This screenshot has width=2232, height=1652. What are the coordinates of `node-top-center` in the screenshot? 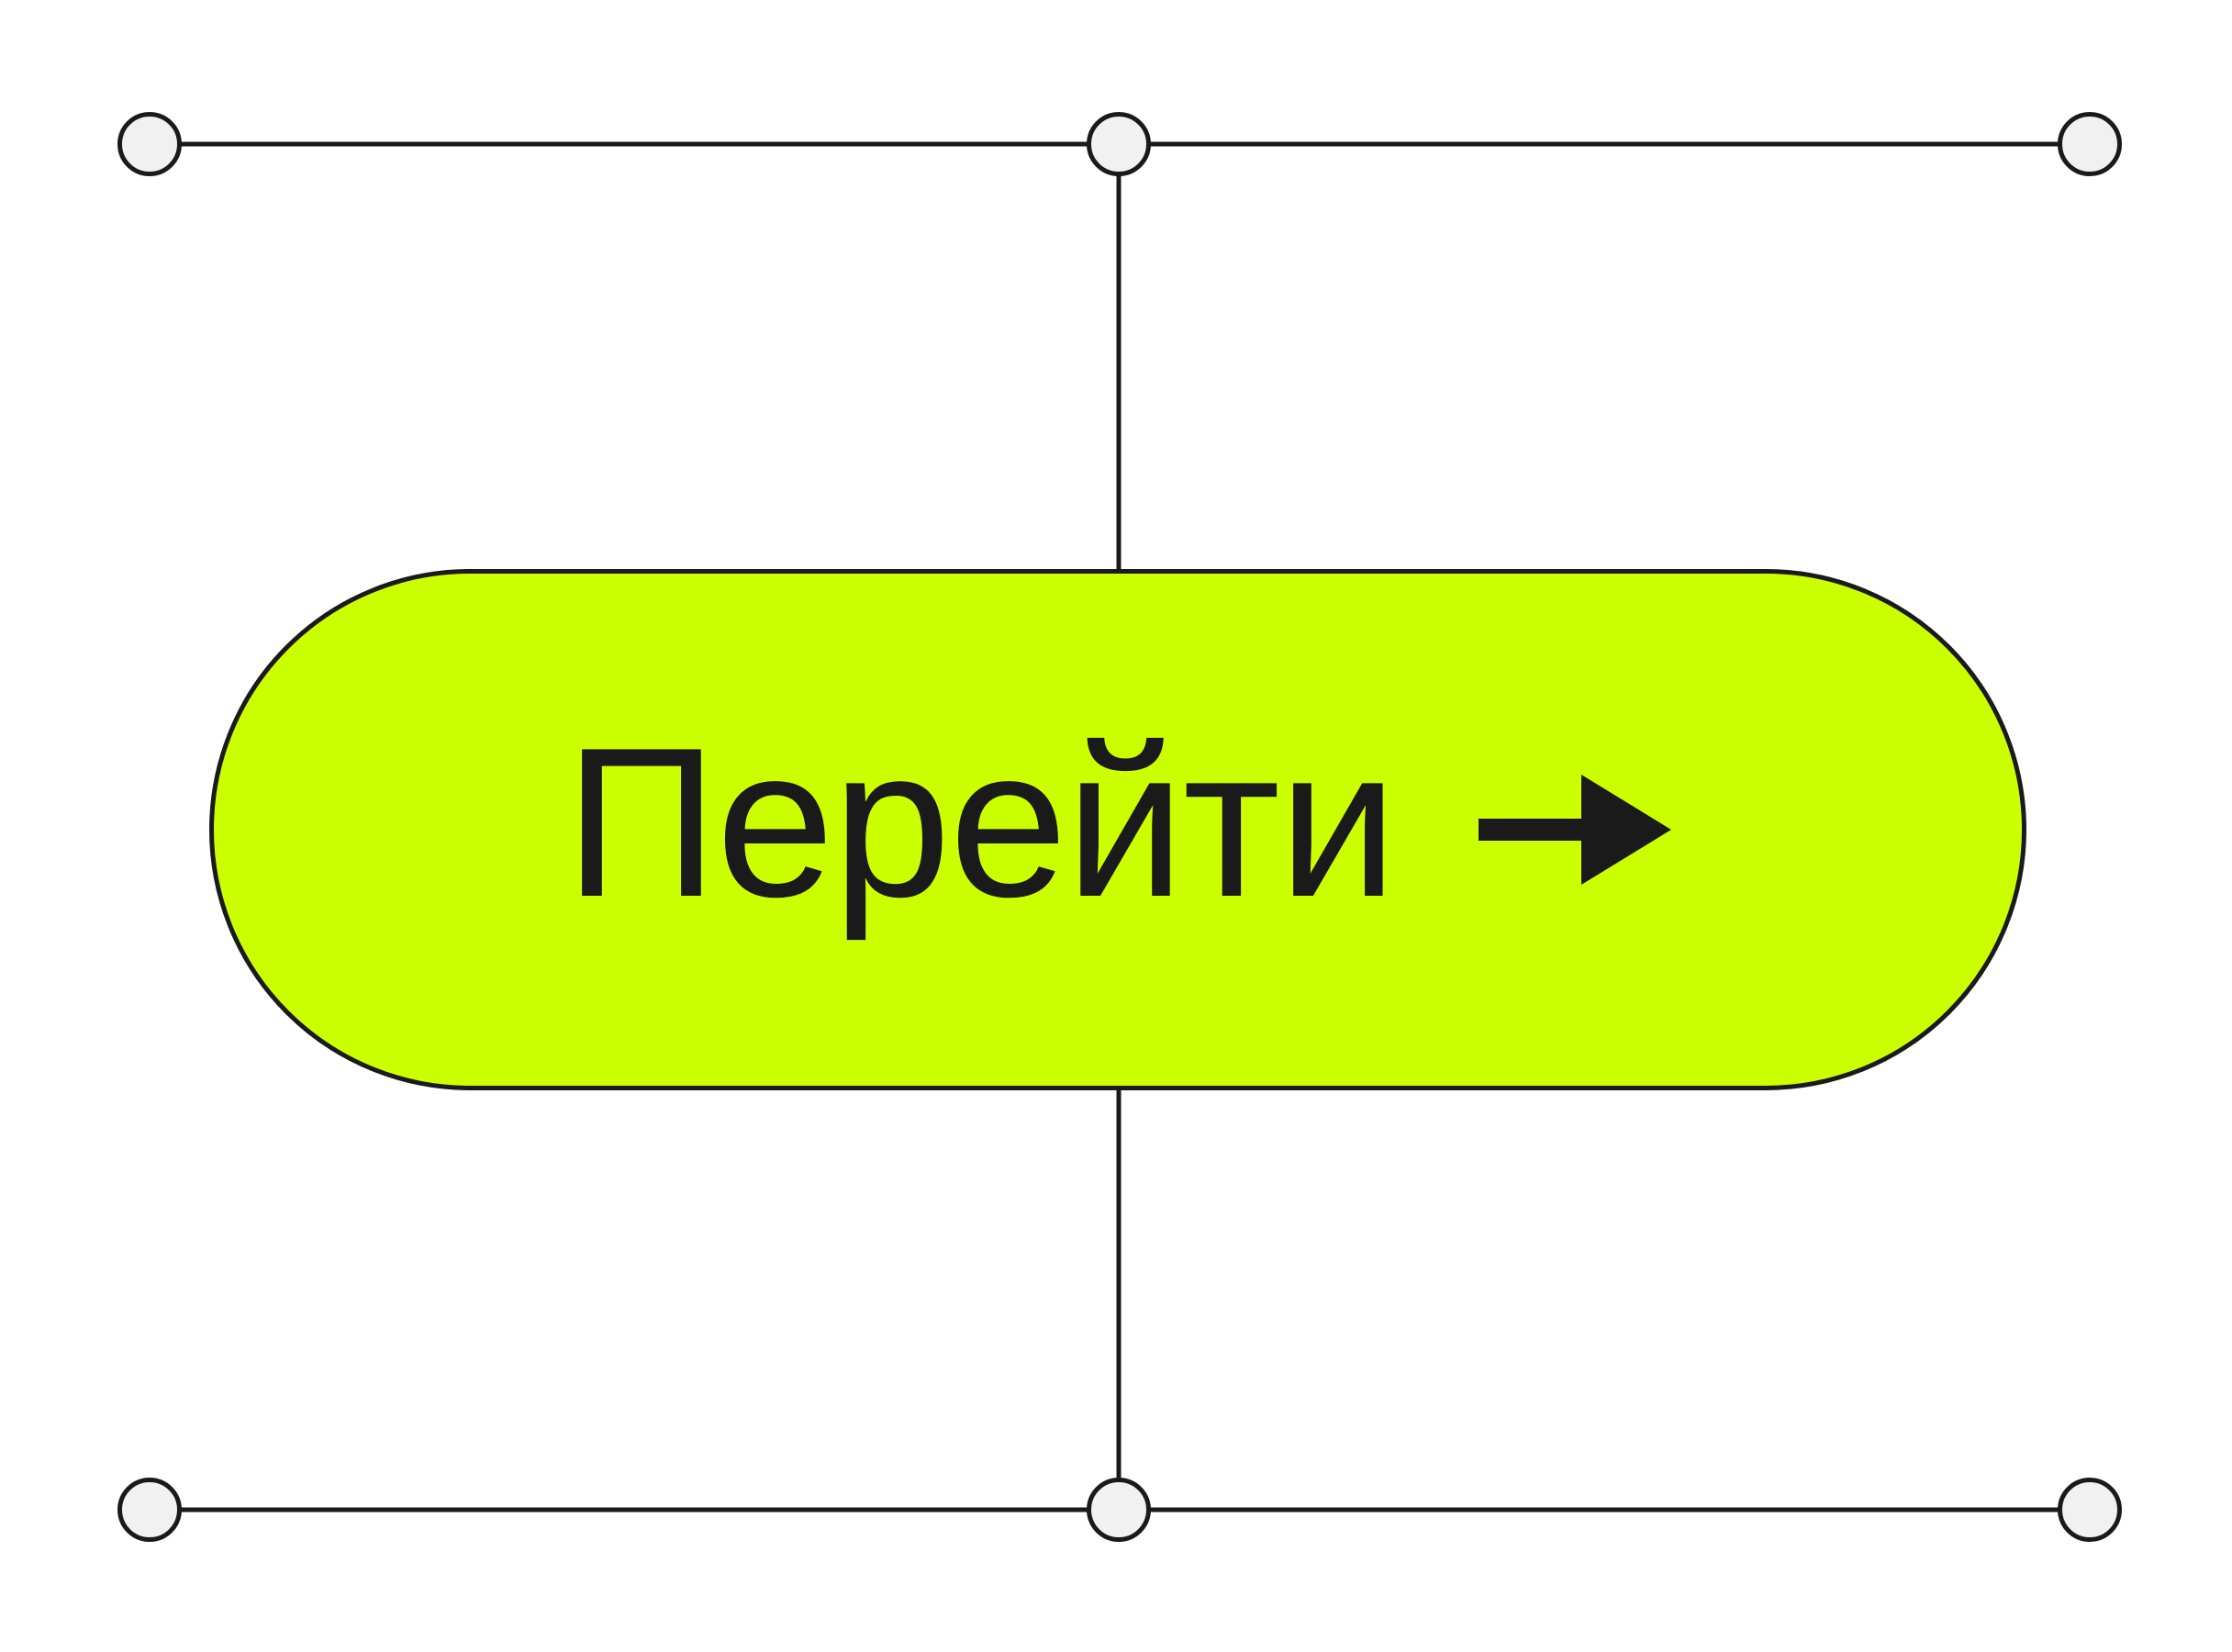 It's located at (1119, 144).